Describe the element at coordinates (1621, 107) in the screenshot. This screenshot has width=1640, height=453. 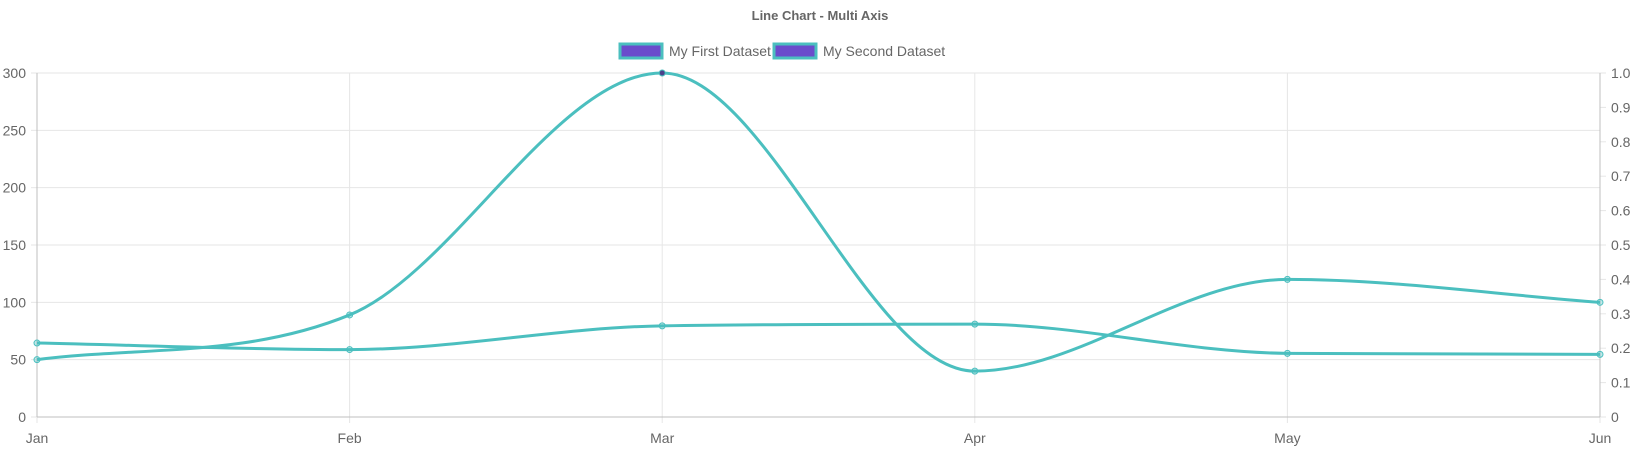
I see `right-axis-tick-label: 0.9` at that location.